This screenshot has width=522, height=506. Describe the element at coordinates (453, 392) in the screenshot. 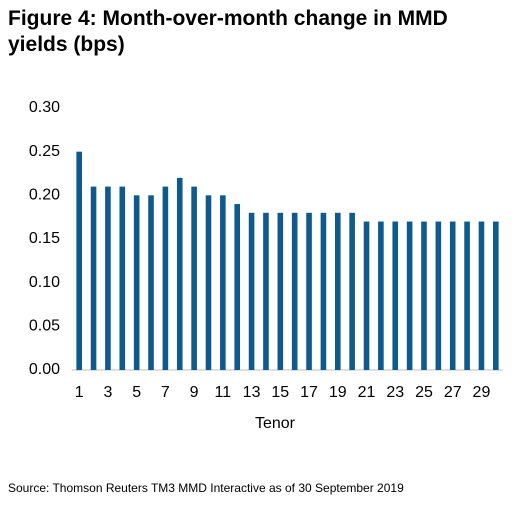

I see `x-tick-label: 27` at that location.